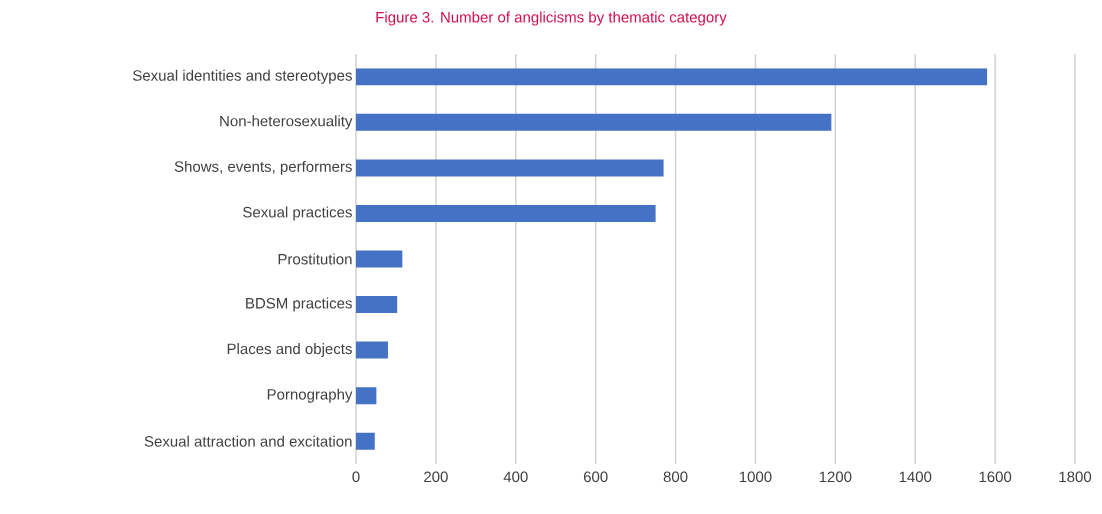  What do you see at coordinates (297, 213) in the screenshot?
I see `y-tick-label: Sexual practices` at bounding box center [297, 213].